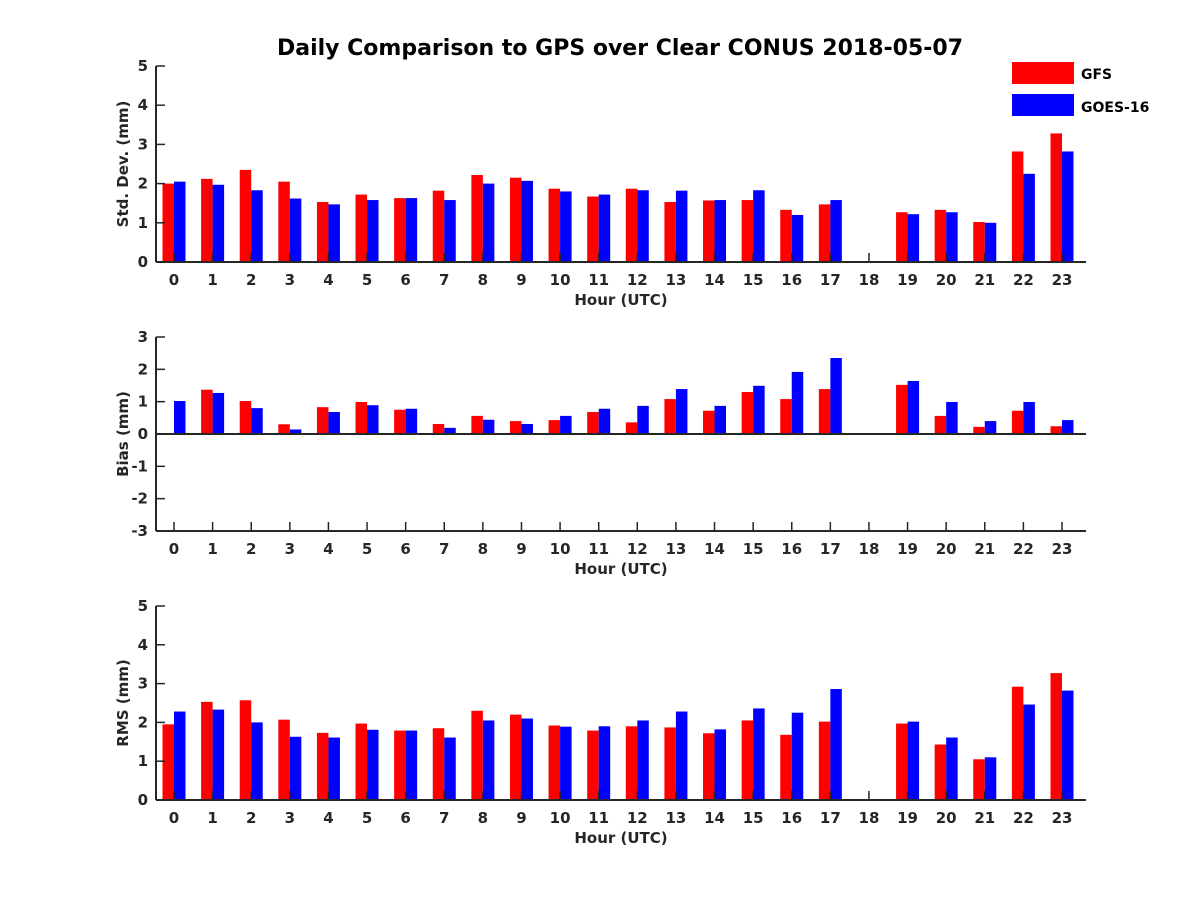 This screenshot has width=1200, height=900. What do you see at coordinates (620, 838) in the screenshot?
I see `rms-x-axis-title: Hour (UTC)` at bounding box center [620, 838].